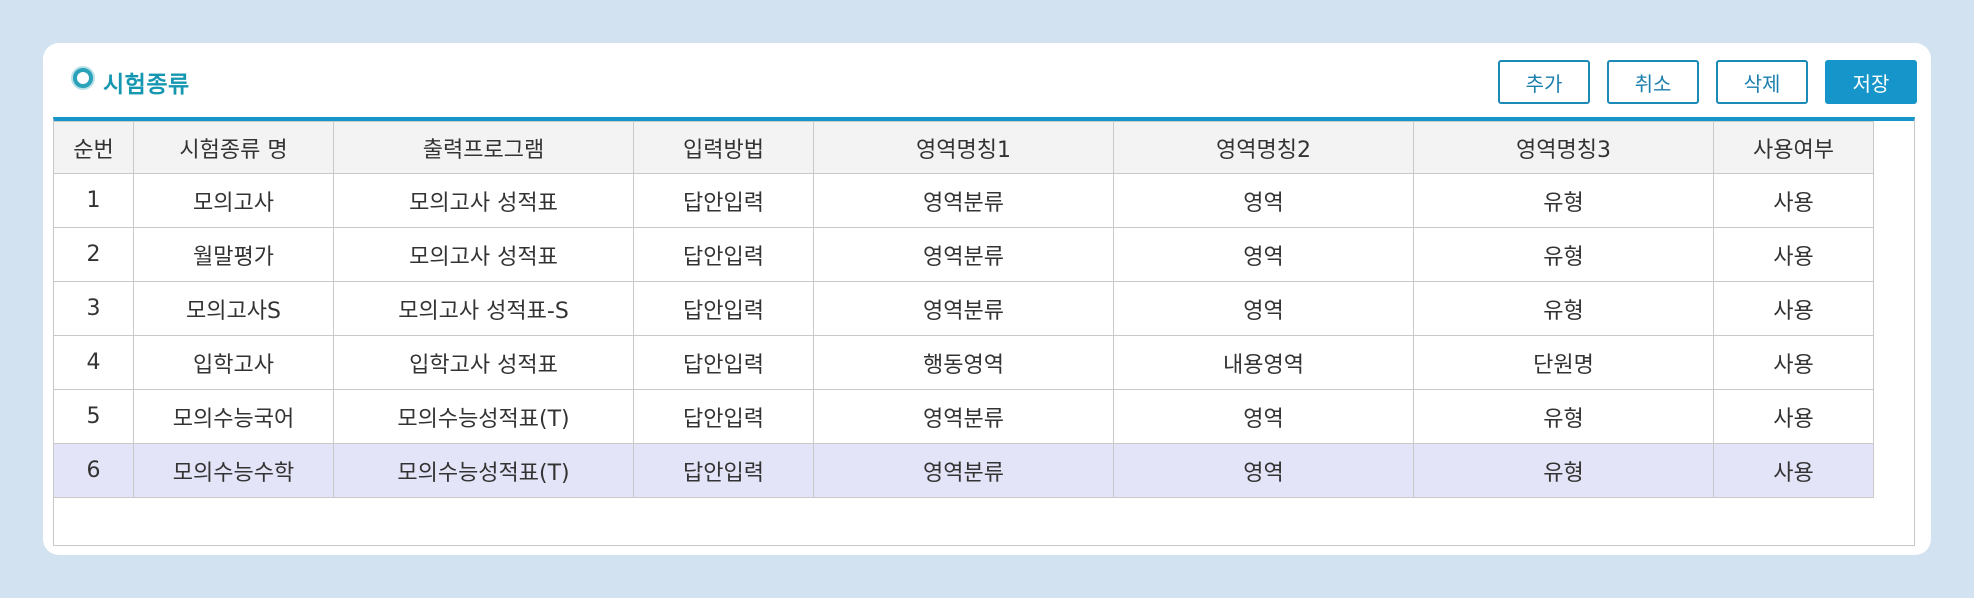 The width and height of the screenshot is (1974, 598). What do you see at coordinates (1707, 82) in the screenshot?
I see `toolbar: 추가 취소 삭제 저장` at bounding box center [1707, 82].